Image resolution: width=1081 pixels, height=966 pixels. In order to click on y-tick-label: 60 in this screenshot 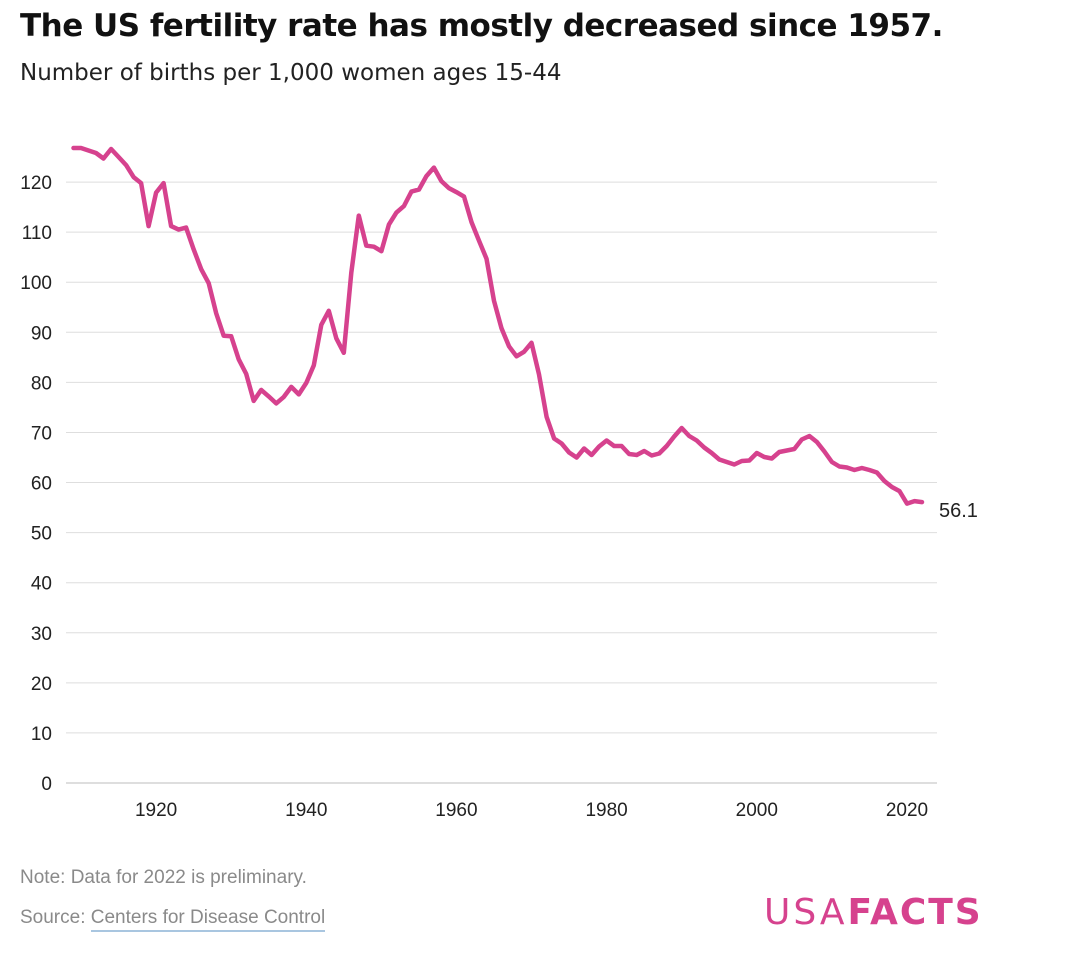, I will do `click(41, 484)`.